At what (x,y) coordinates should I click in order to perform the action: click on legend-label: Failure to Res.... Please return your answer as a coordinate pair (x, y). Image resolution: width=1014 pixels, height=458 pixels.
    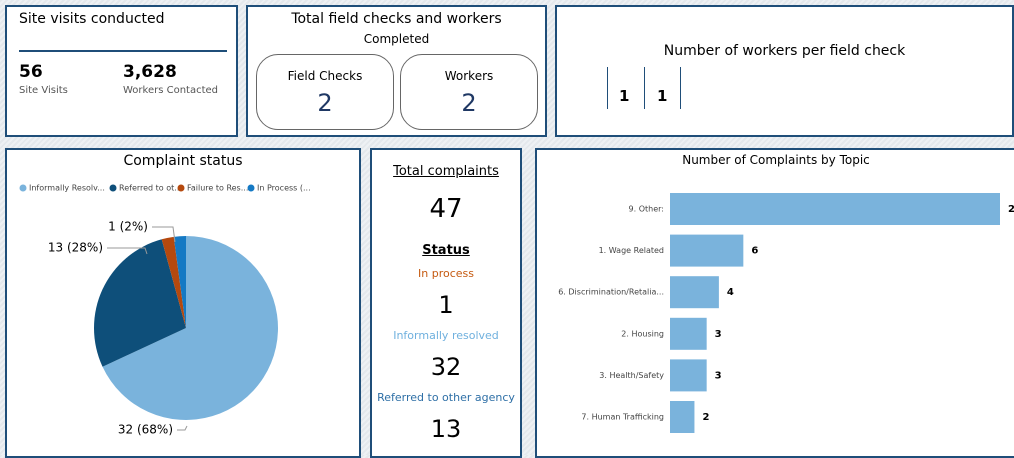
    Looking at the image, I should click on (217, 188).